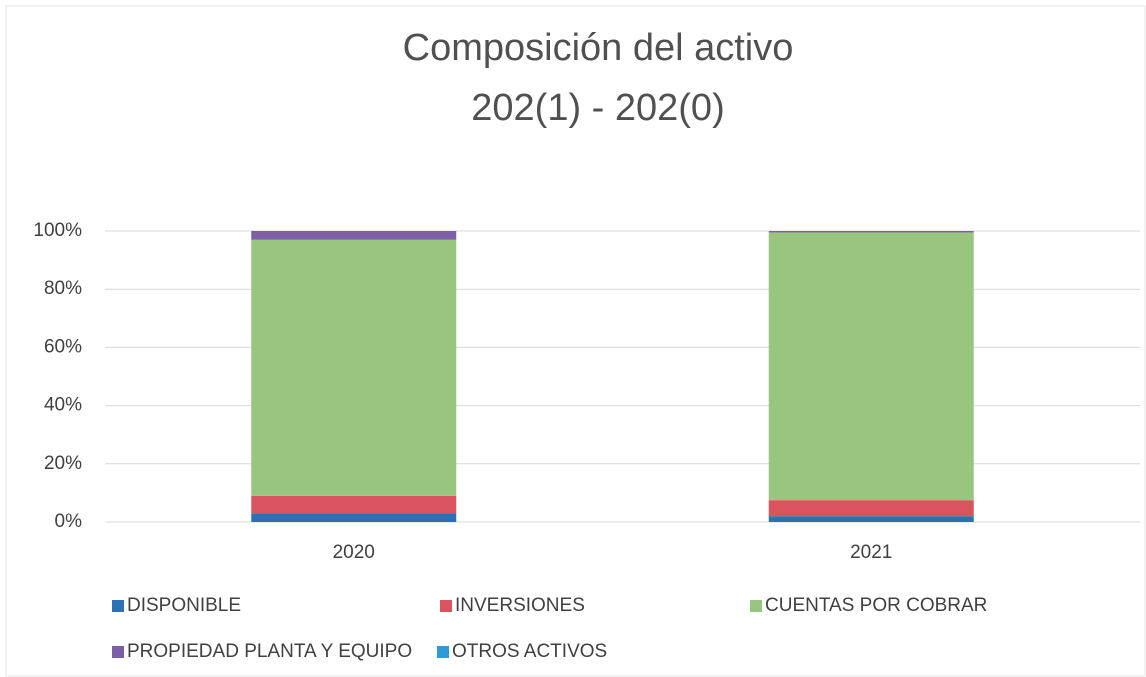  I want to click on x-tick-label: 2021, so click(871, 552).